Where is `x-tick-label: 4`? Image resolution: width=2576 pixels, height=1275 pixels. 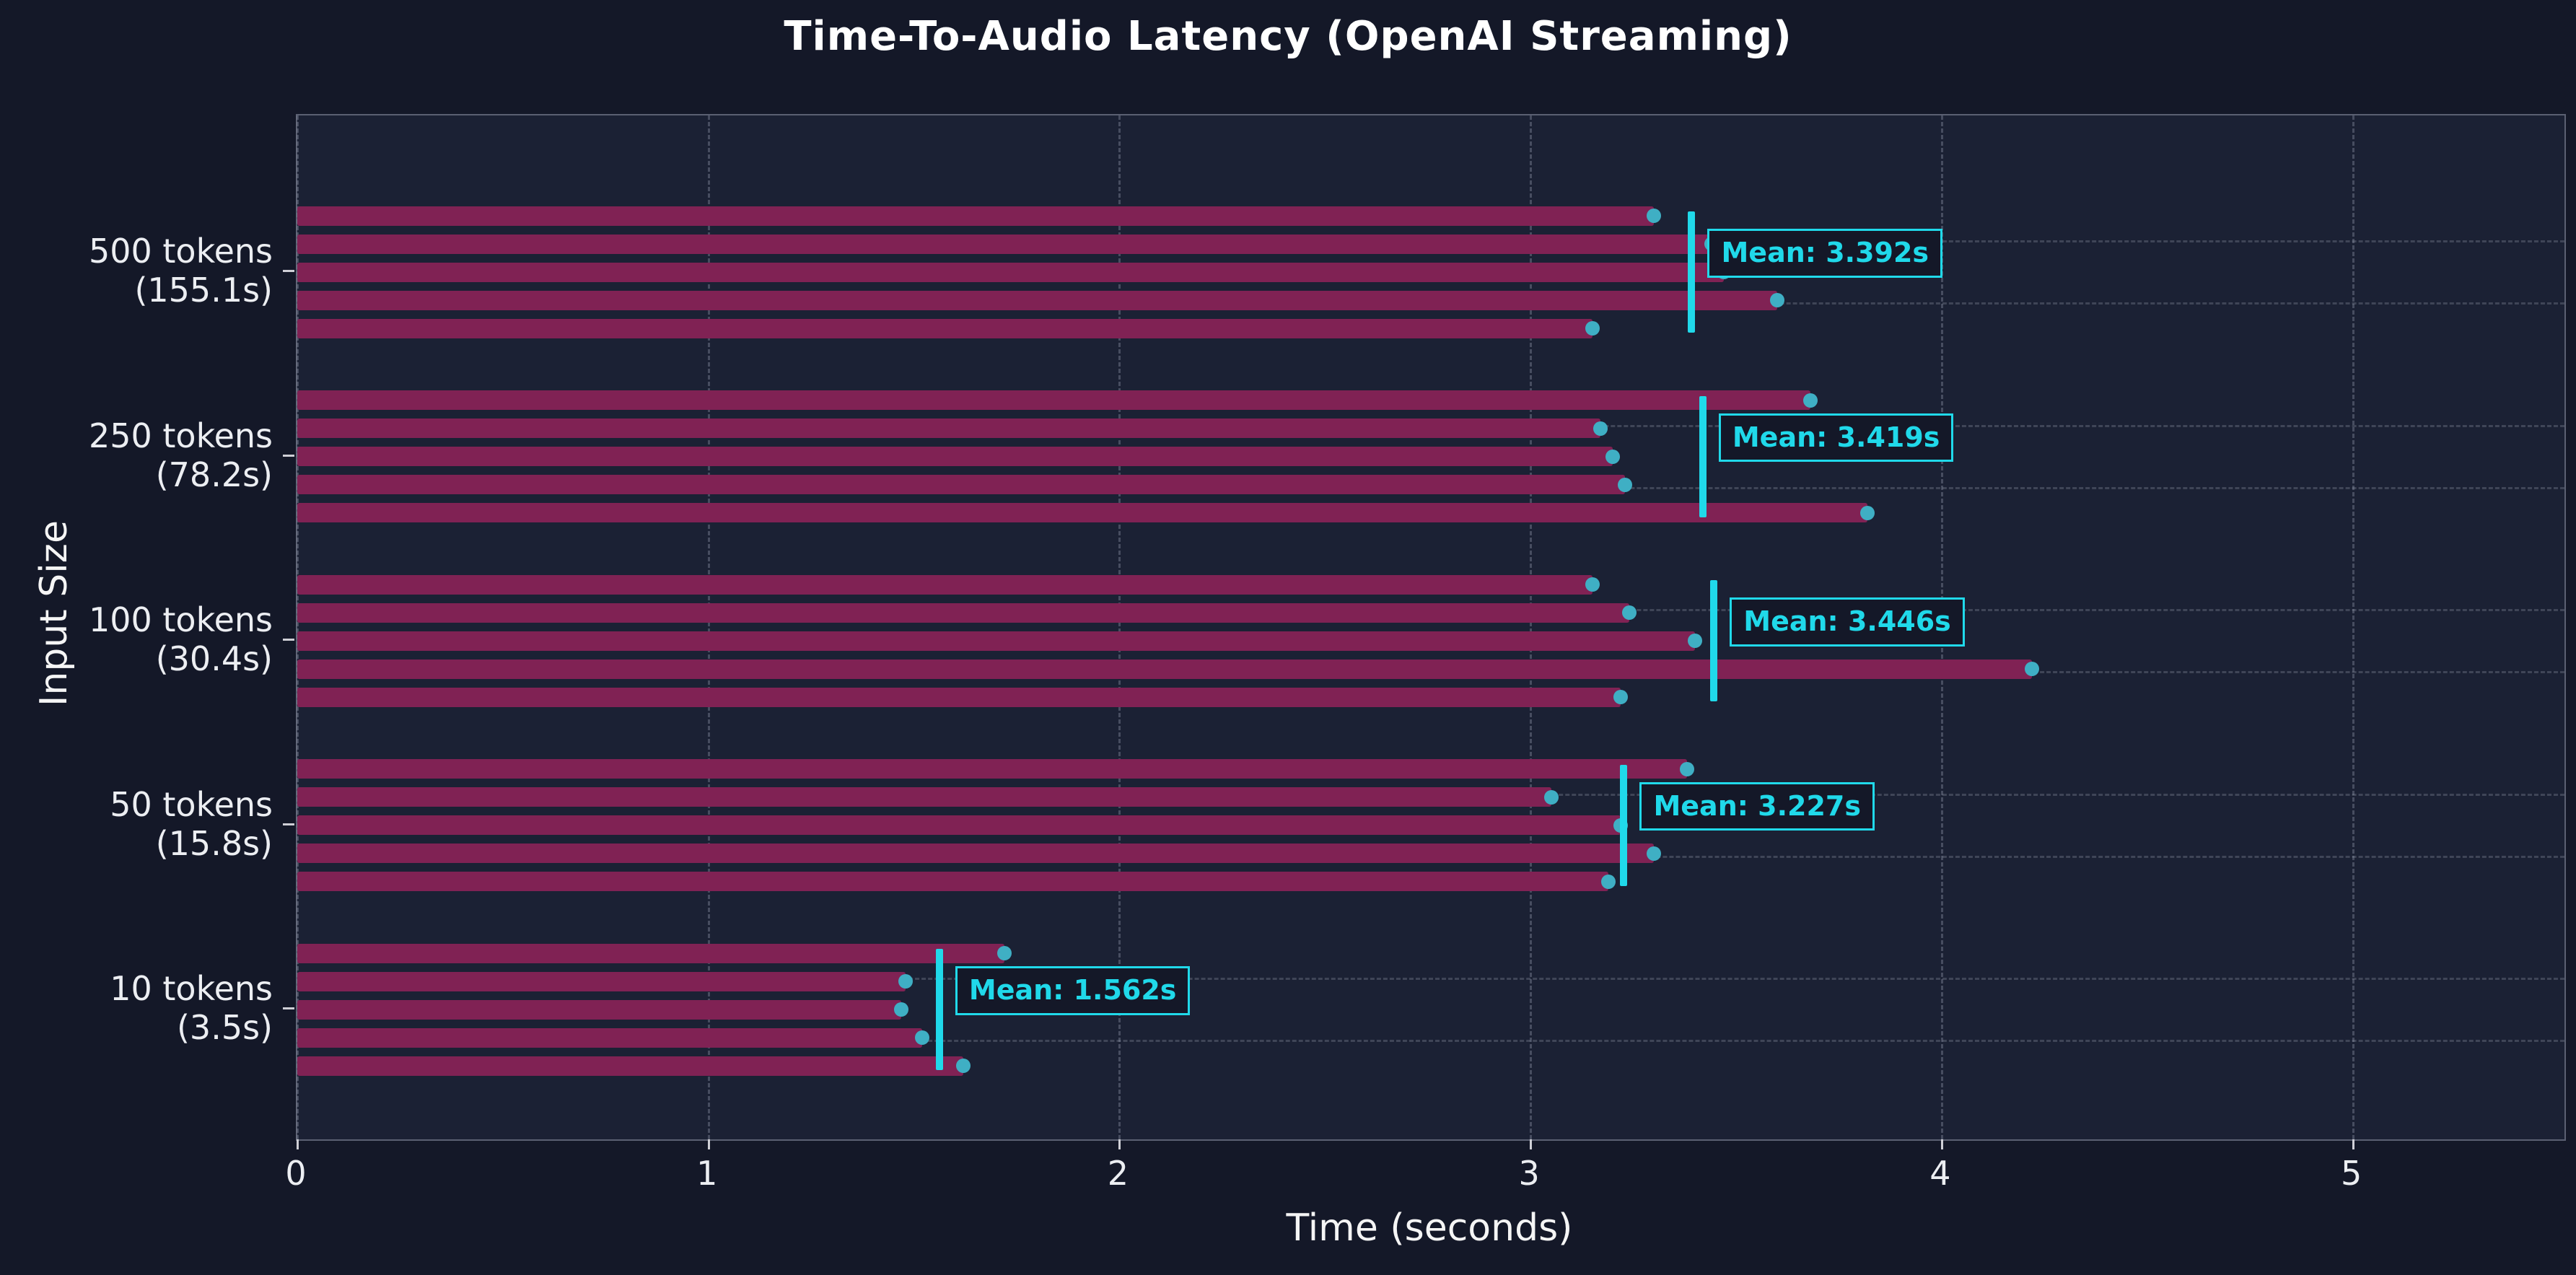 x-tick-label: 4 is located at coordinates (1940, 1174).